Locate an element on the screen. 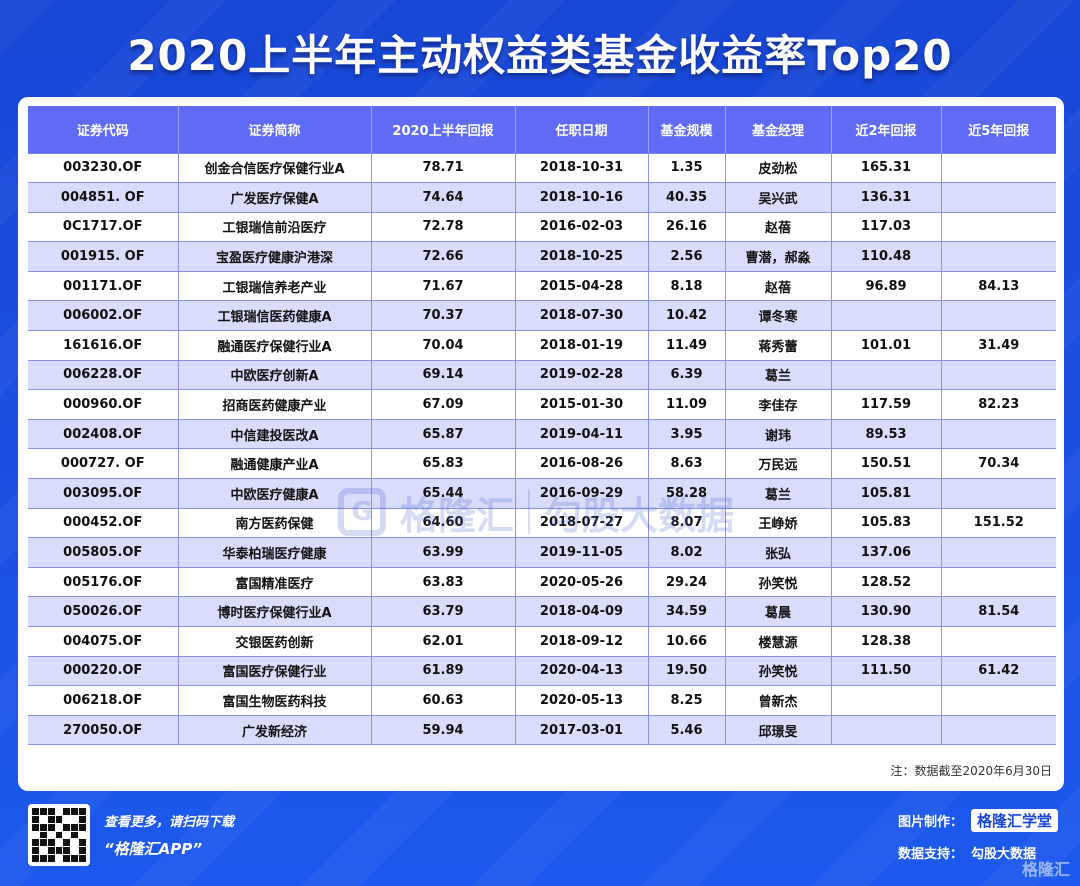 This screenshot has width=1080, height=886. cell-return-h1: 67.09 is located at coordinates (443, 404).